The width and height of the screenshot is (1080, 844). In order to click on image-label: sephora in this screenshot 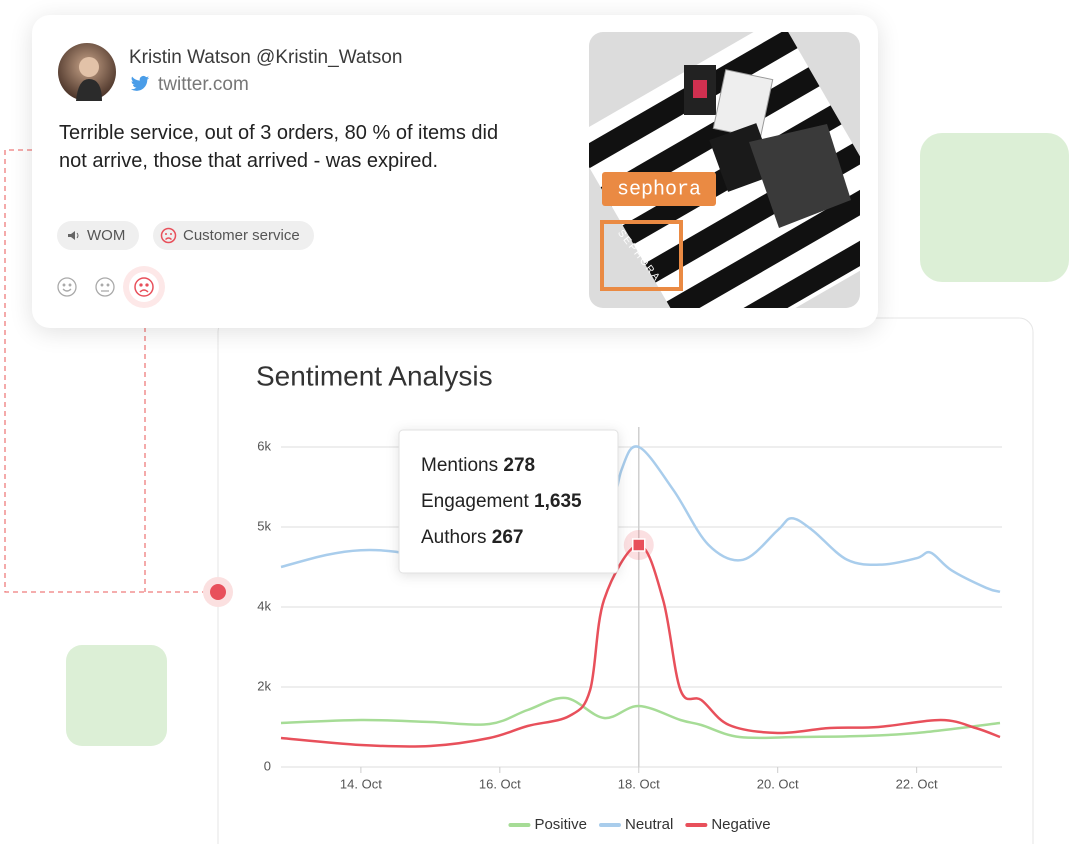, I will do `click(659, 189)`.